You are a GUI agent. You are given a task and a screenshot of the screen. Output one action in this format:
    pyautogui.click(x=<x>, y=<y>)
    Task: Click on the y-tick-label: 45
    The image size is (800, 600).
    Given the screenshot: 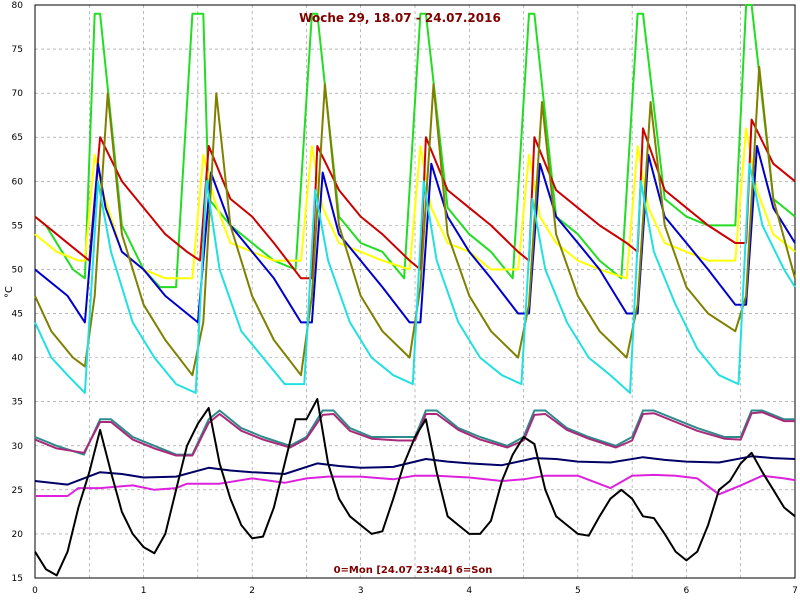 What is the action you would take?
    pyautogui.click(x=17, y=315)
    